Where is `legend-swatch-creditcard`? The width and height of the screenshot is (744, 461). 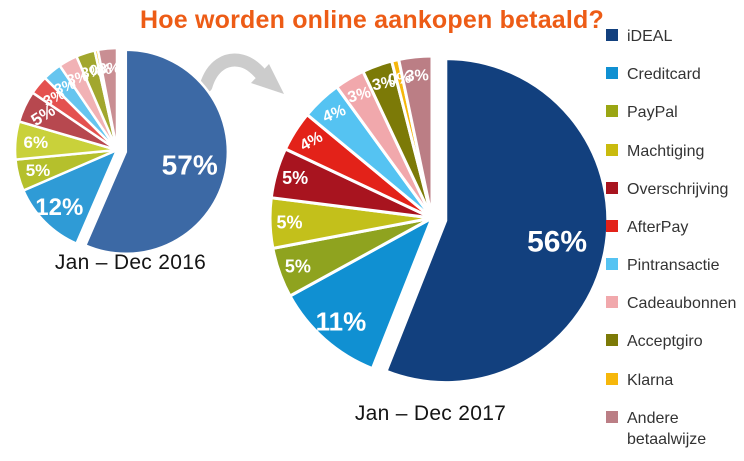
legend-swatch-creditcard is located at coordinates (612, 73).